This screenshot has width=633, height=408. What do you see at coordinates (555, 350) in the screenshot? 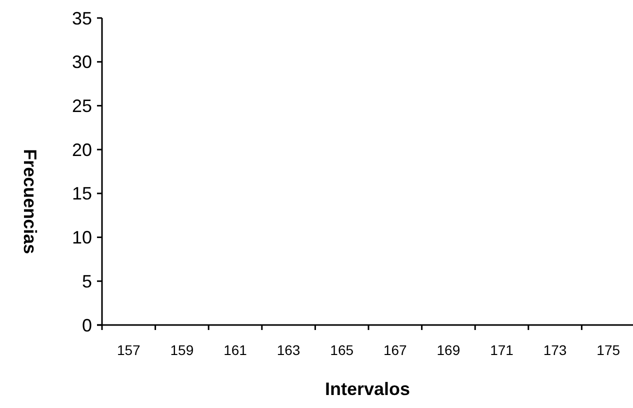
I see `x-tick-label: 173` at bounding box center [555, 350].